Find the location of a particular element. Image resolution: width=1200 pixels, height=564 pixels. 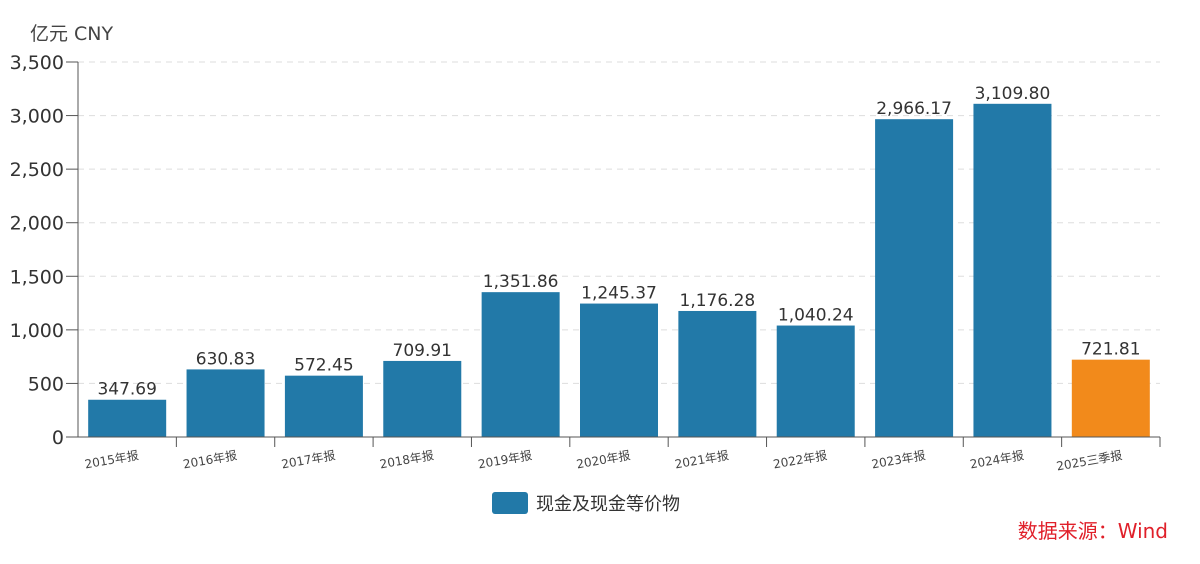

data-label: 1,040.24 is located at coordinates (816, 316).